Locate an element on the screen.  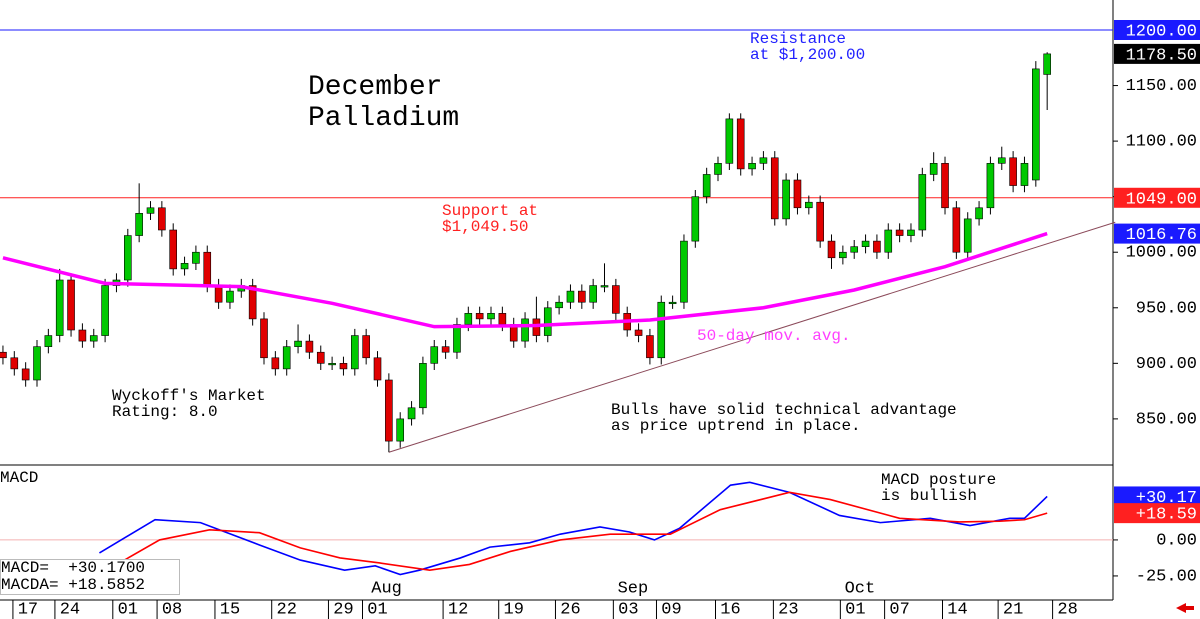
macd-line is located at coordinates (586, 531).